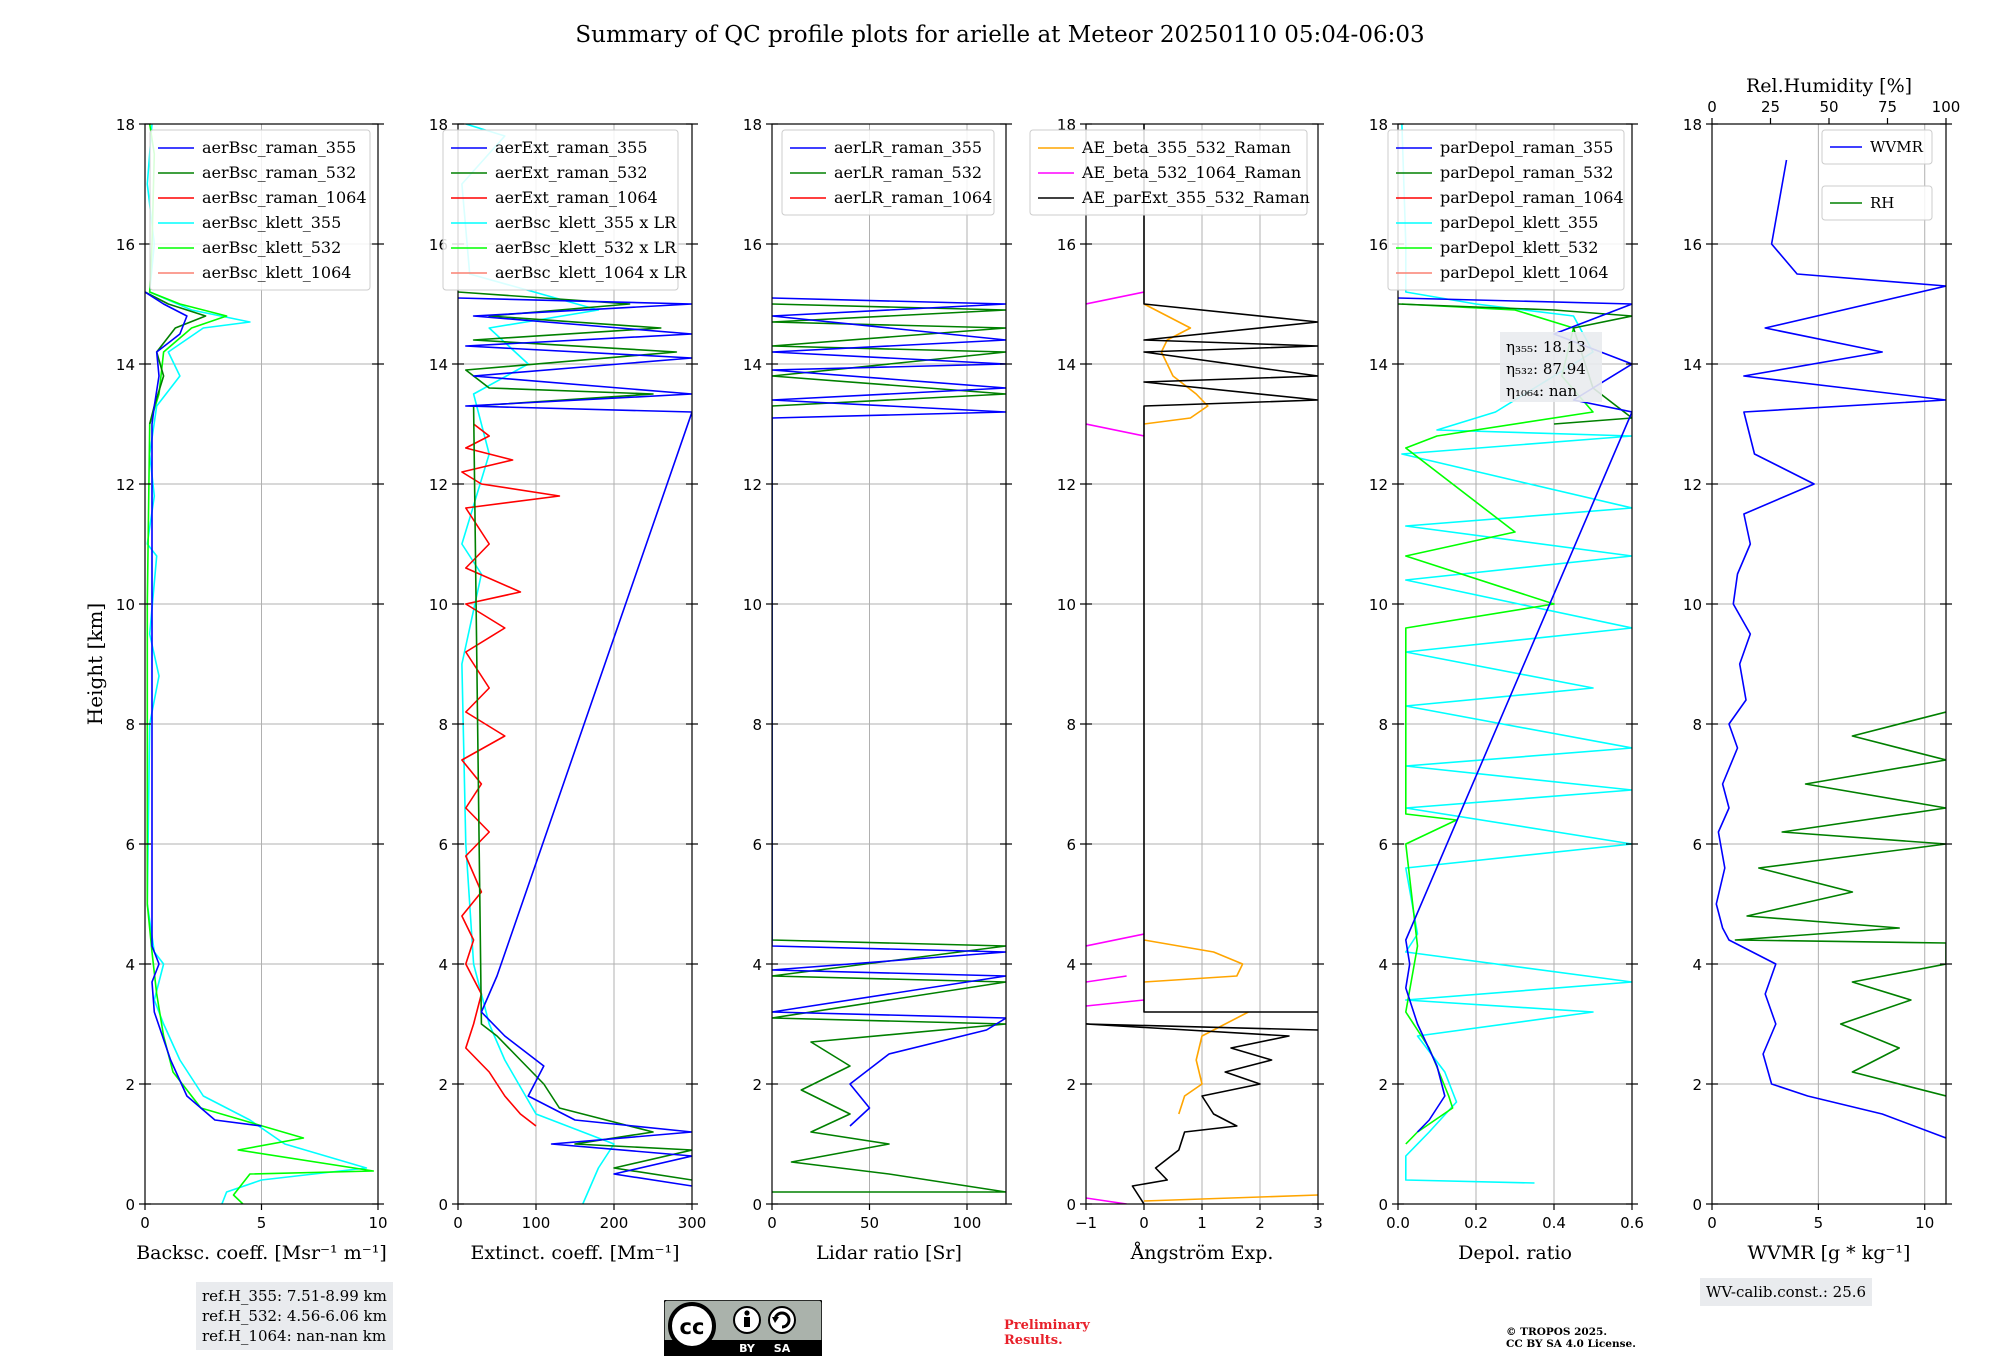  I want to click on by-label: BY, so click(747, 1348).